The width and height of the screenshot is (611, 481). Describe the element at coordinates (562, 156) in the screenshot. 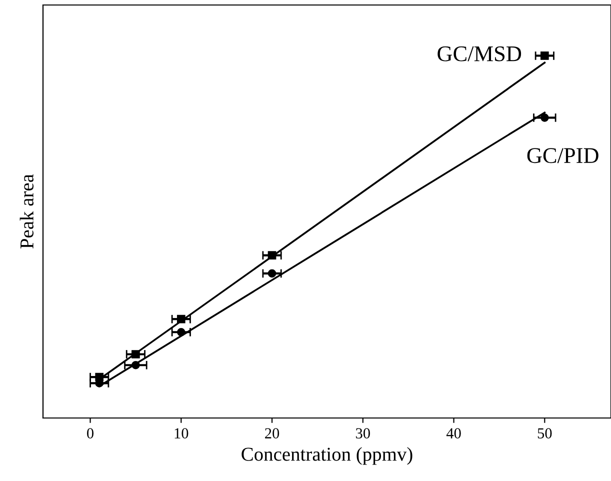

I see `series-label: GC/PID` at that location.